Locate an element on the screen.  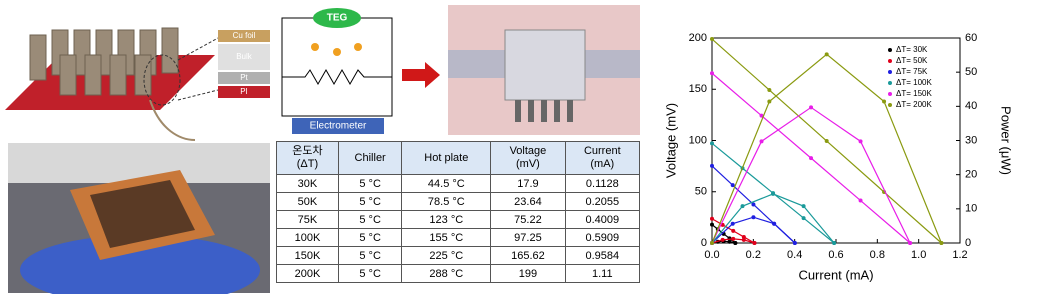
legs is located at coordinates (104, 61).